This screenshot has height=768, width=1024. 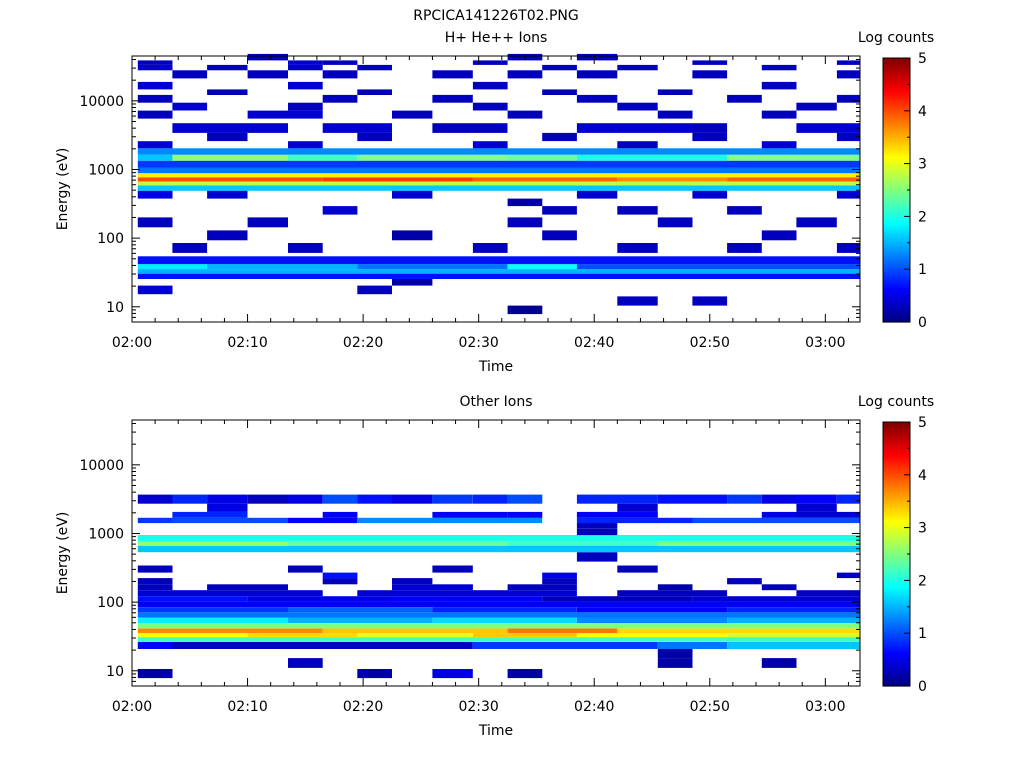 What do you see at coordinates (496, 38) in the screenshot?
I see `panel-title: H+ He++ Ions` at bounding box center [496, 38].